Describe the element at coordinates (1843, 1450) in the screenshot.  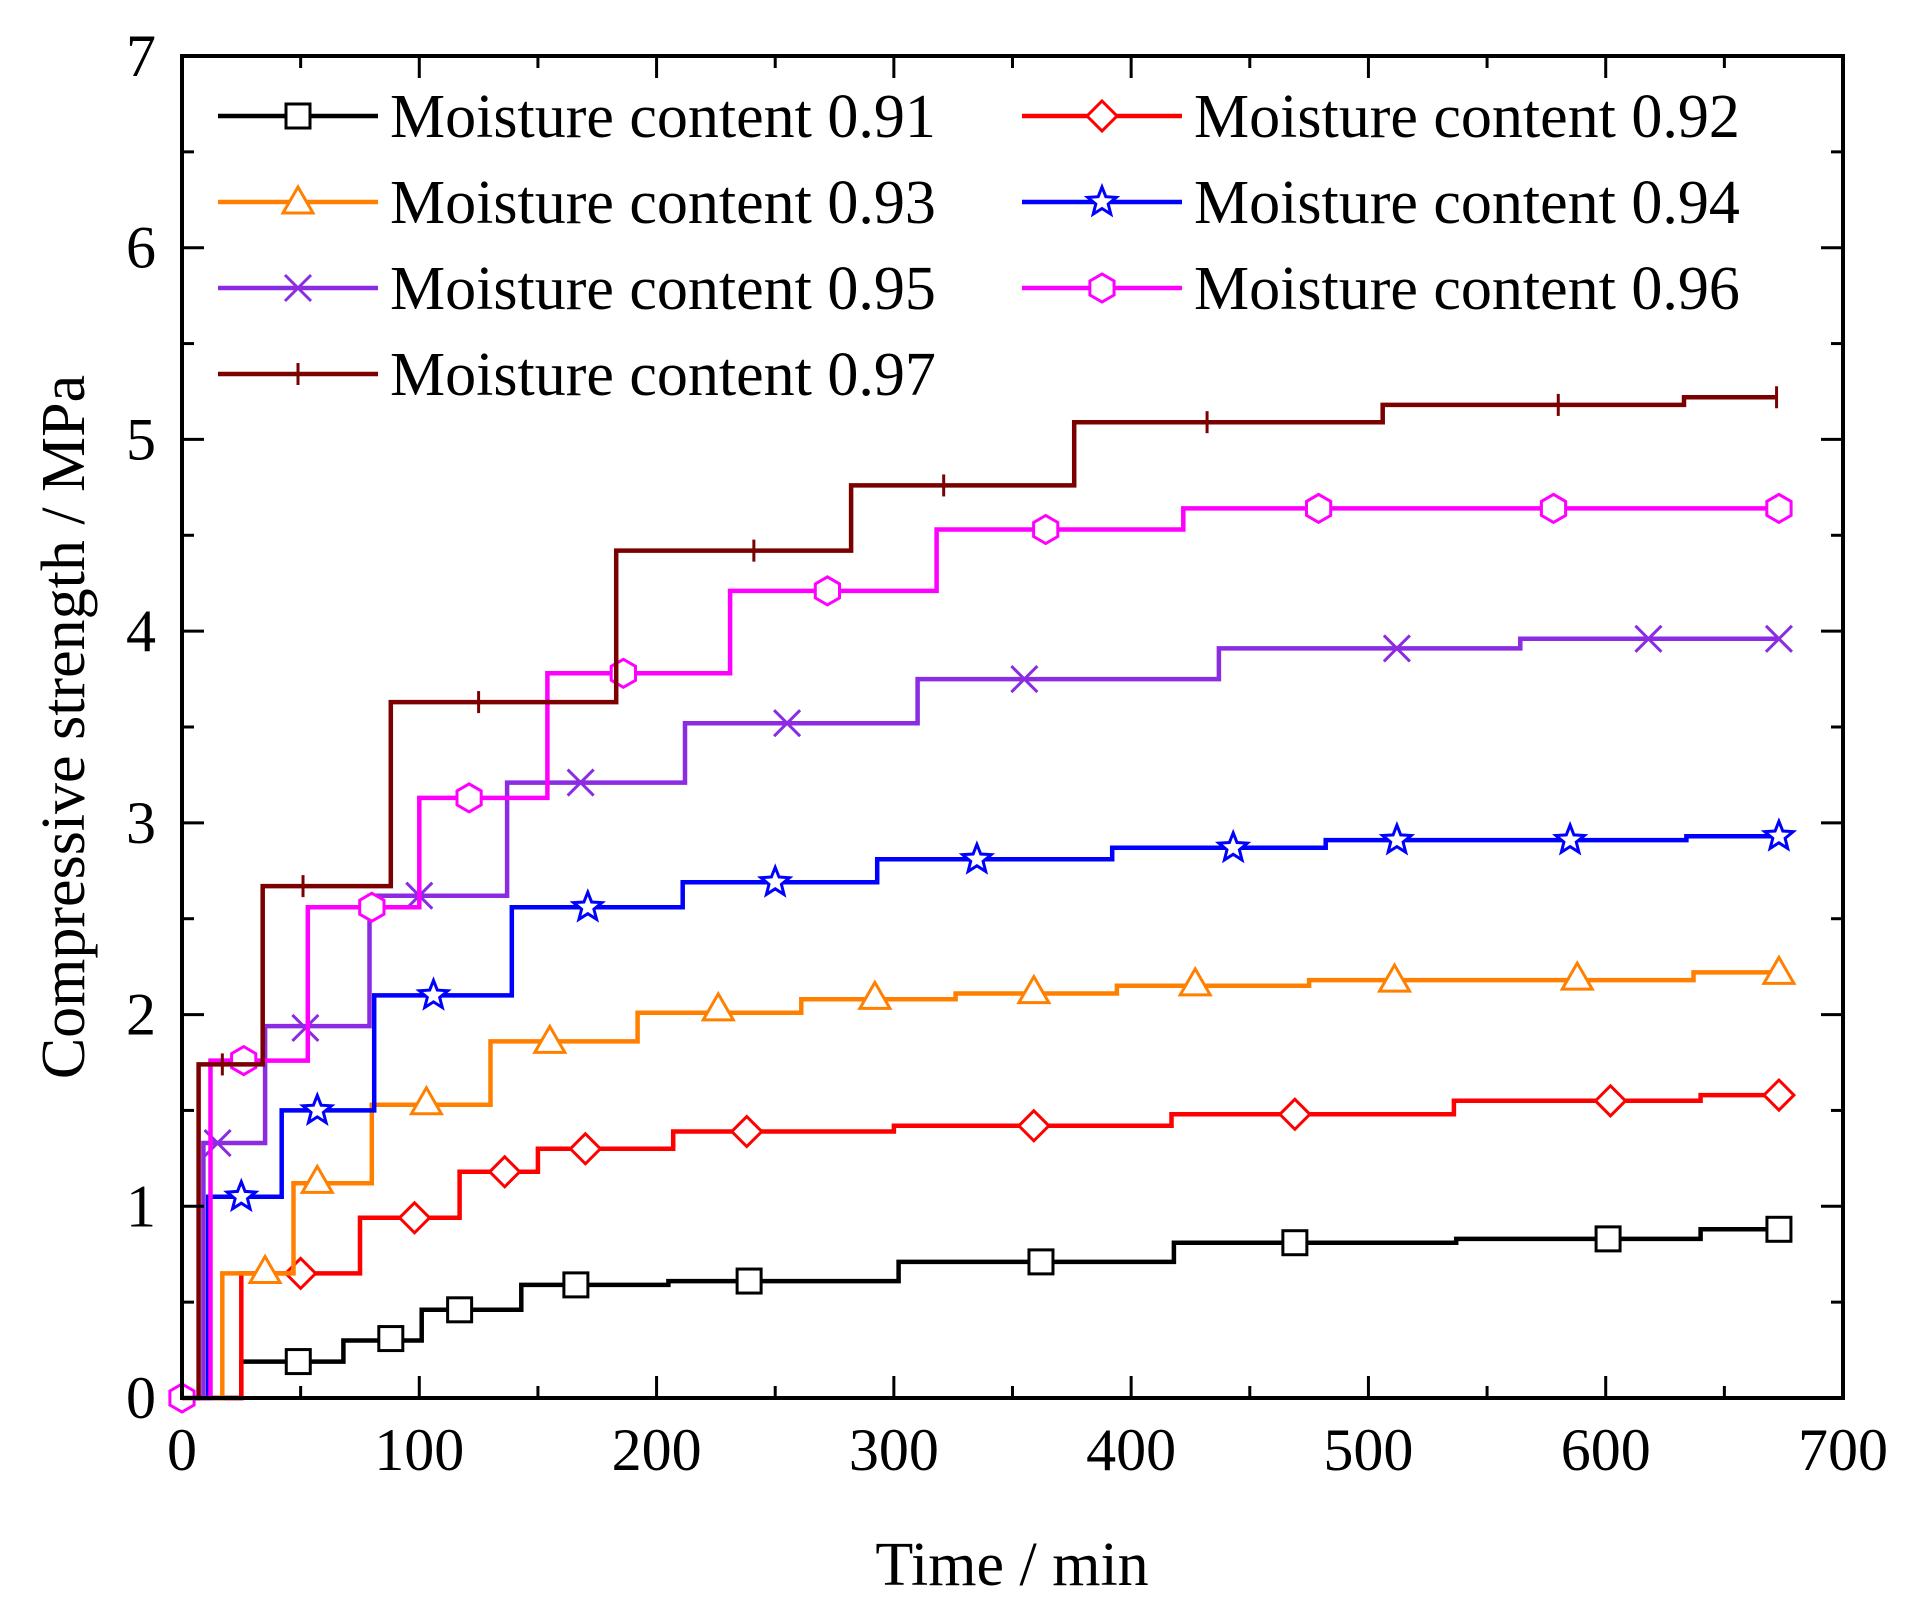
I see `x-tick-label: 700` at that location.